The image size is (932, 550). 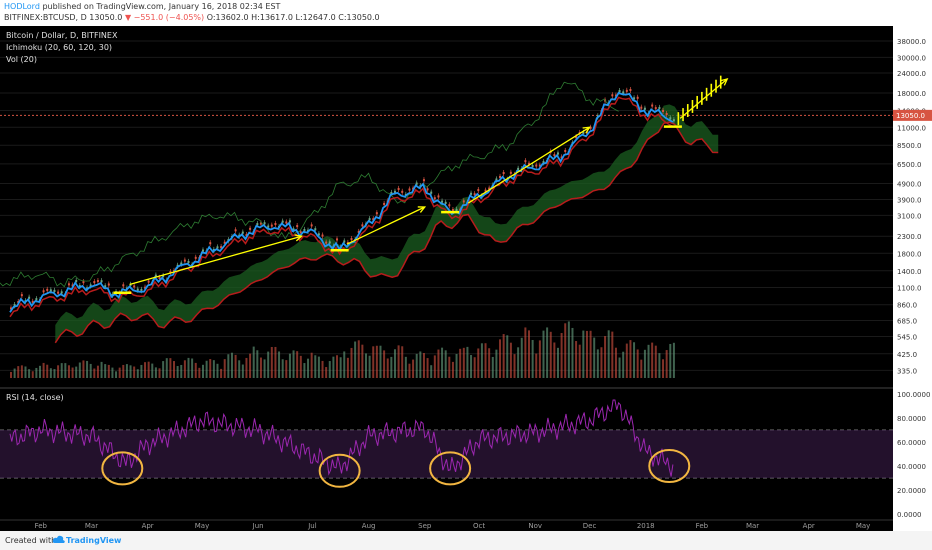 What do you see at coordinates (911, 128) in the screenshot?
I see `price-tick-label: 11000.0` at bounding box center [911, 128].